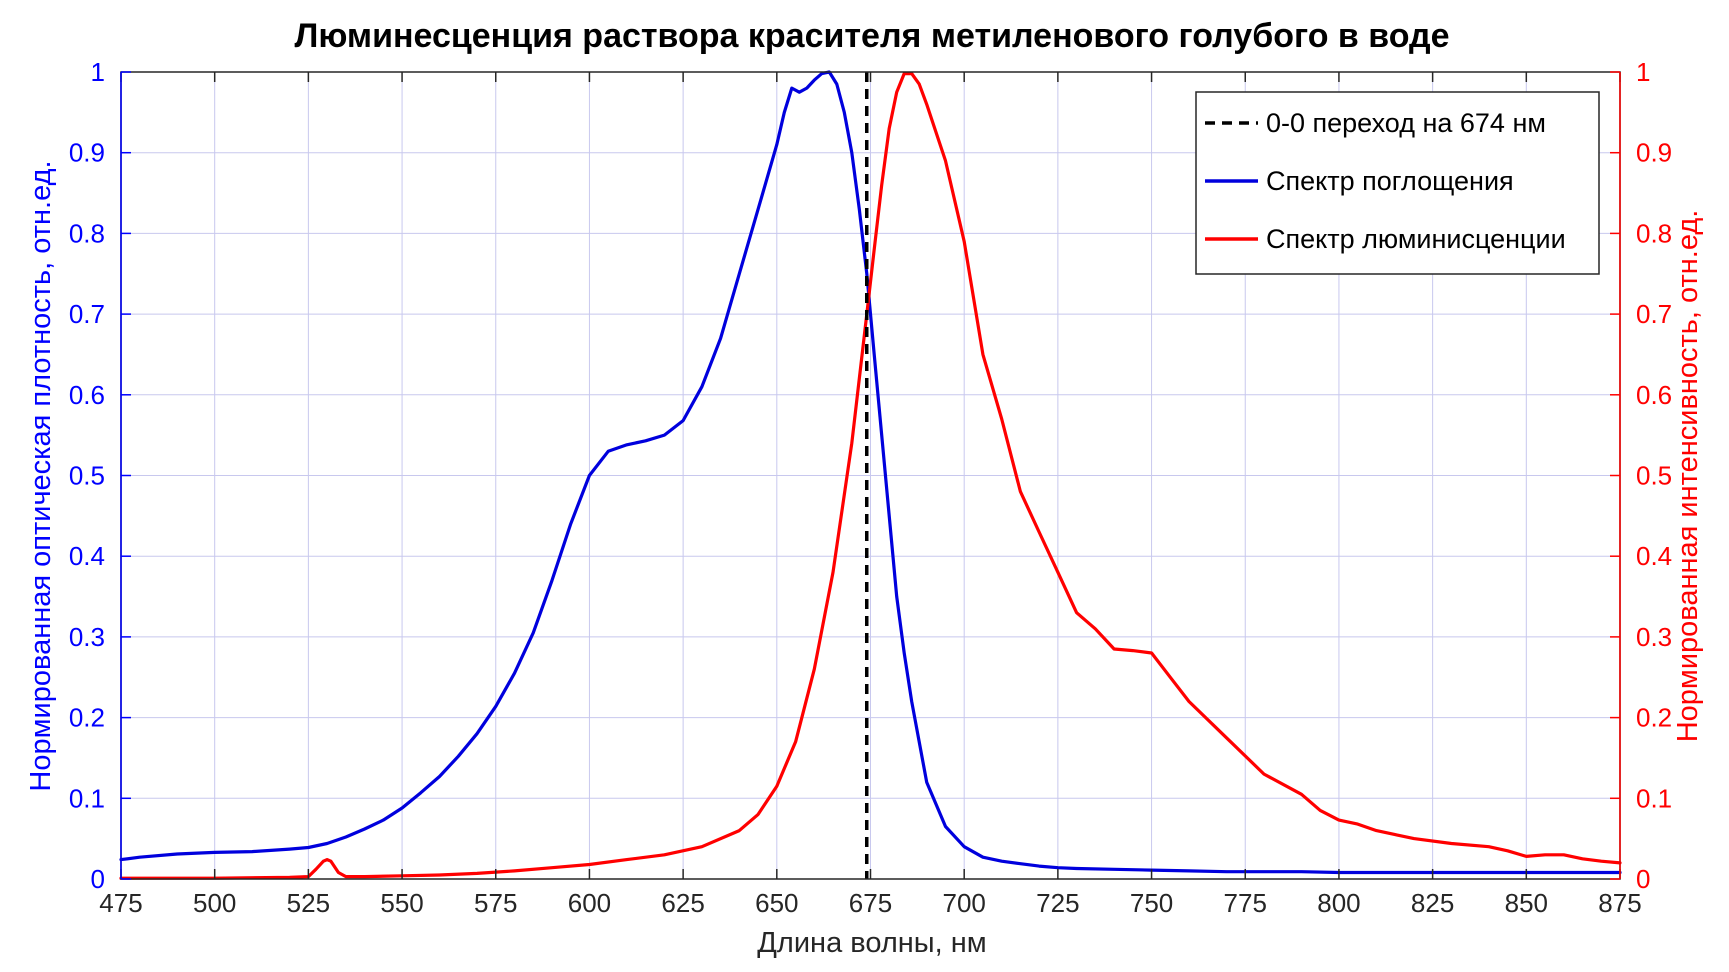 This screenshot has height=972, width=1729. What do you see at coordinates (1688, 476) in the screenshot?
I see `y-right-axis-label: Нормированная интенсивность, отн.ед.` at bounding box center [1688, 476].